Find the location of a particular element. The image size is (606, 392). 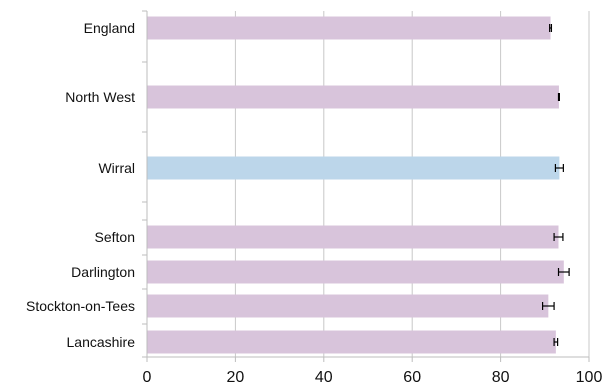

error-bar-lancashire is located at coordinates (556, 342).